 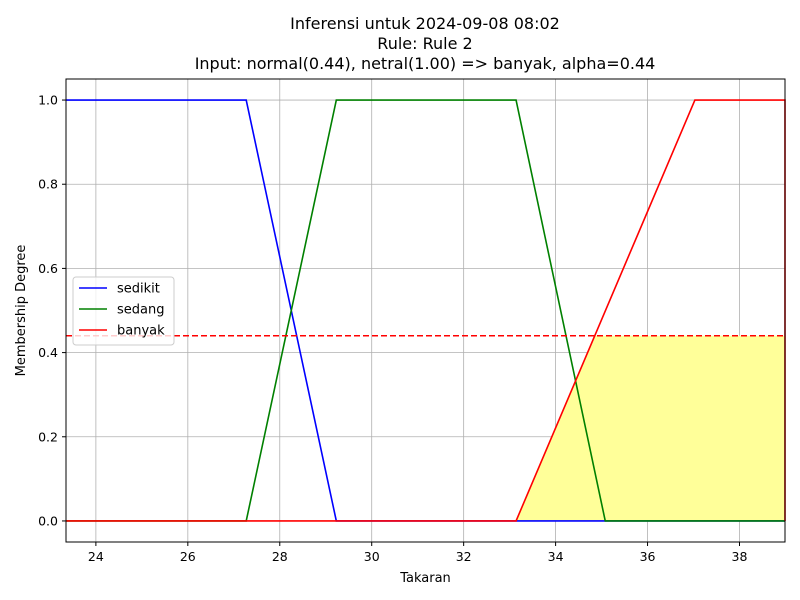 What do you see at coordinates (96, 556) in the screenshot?
I see `x-tick-label: 24` at bounding box center [96, 556].